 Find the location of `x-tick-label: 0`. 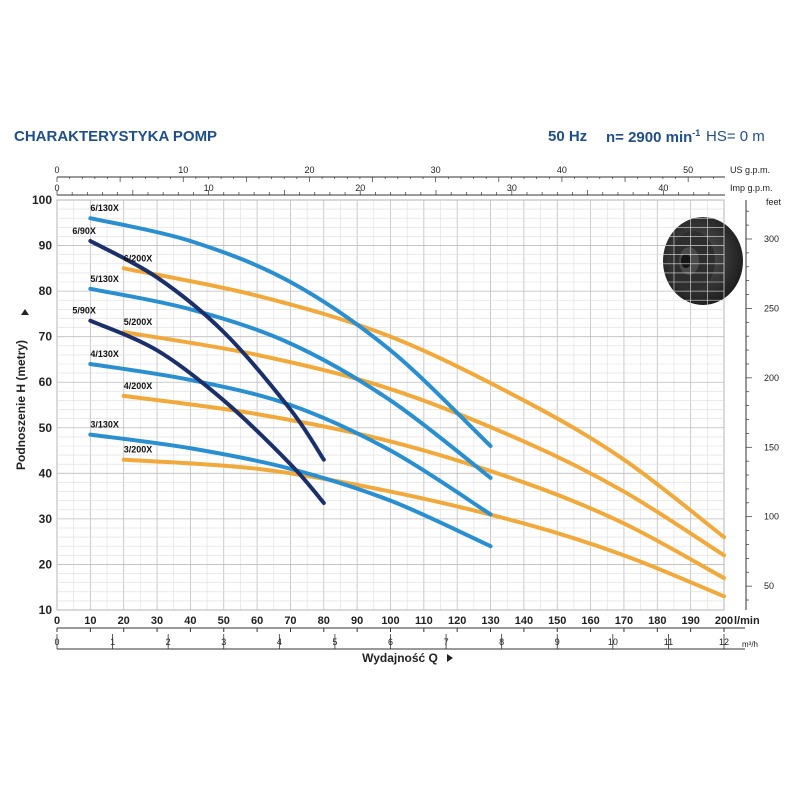

x-tick-label: 0 is located at coordinates (57, 621).